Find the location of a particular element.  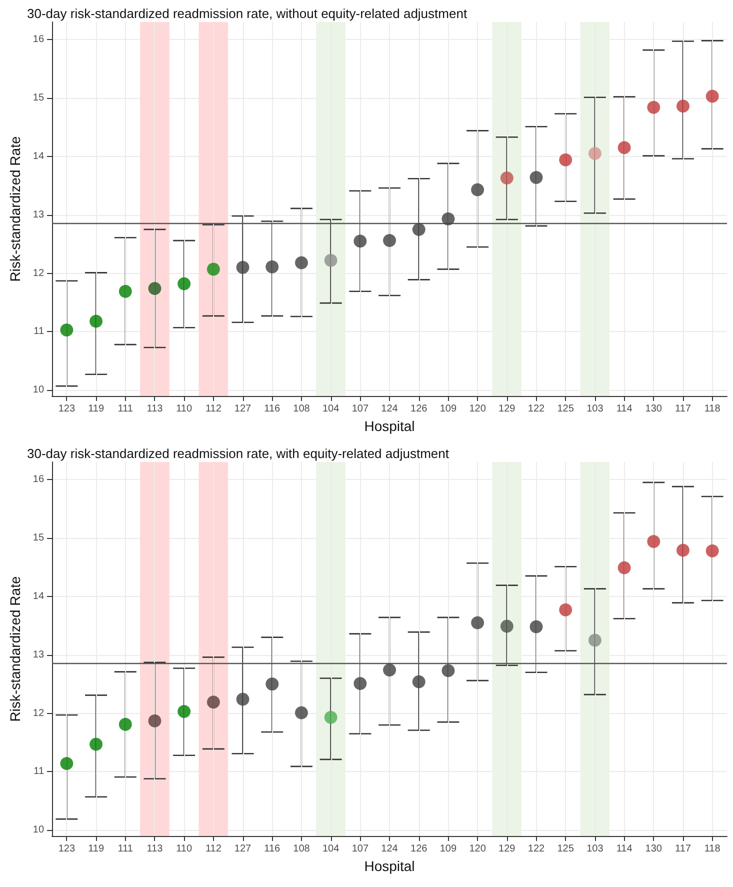

x-tick-label: 114 is located at coordinates (624, 849).